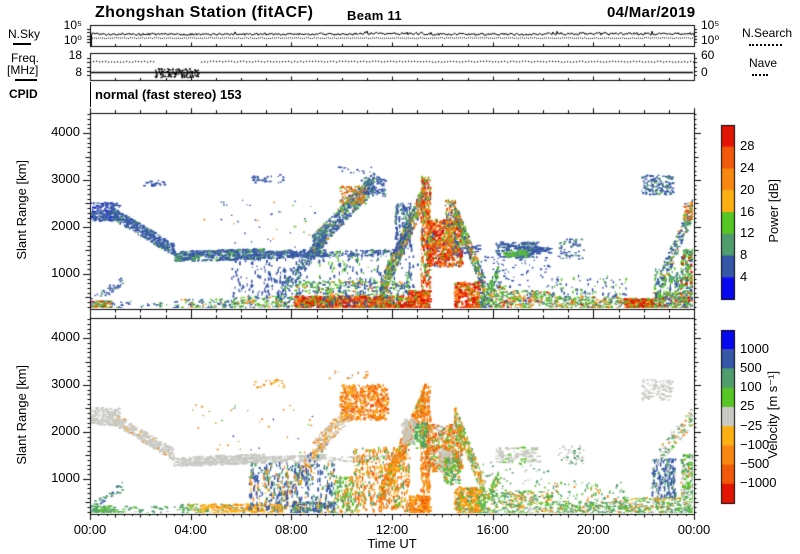 This screenshot has height=554, width=800. Describe the element at coordinates (763, 63) in the screenshot. I see `nave-label: Nave` at that location.